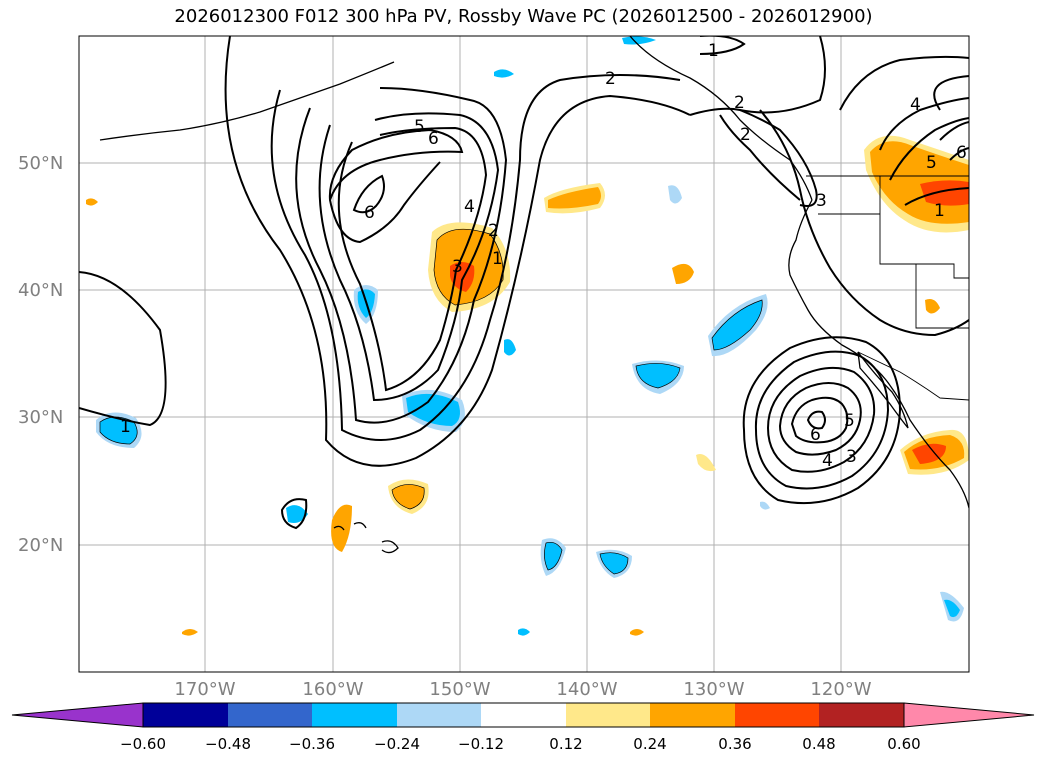 Image resolution: width=1047 pixels, height=765 pixels. I want to click on colorbar-tick: 0.24, so click(650, 744).